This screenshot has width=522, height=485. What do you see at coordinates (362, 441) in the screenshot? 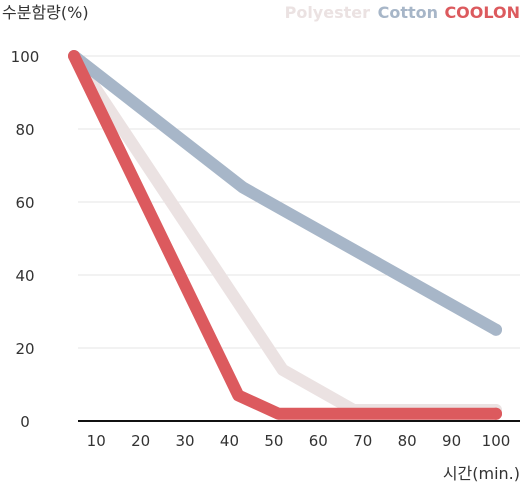
I see `x-tick-label-70: 70` at bounding box center [362, 441].